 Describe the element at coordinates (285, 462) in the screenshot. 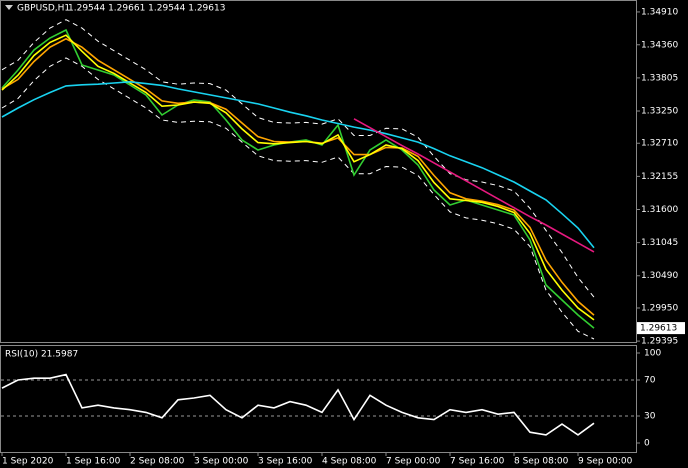

I see `x-tick-label: 3 Sep 16:00` at that location.